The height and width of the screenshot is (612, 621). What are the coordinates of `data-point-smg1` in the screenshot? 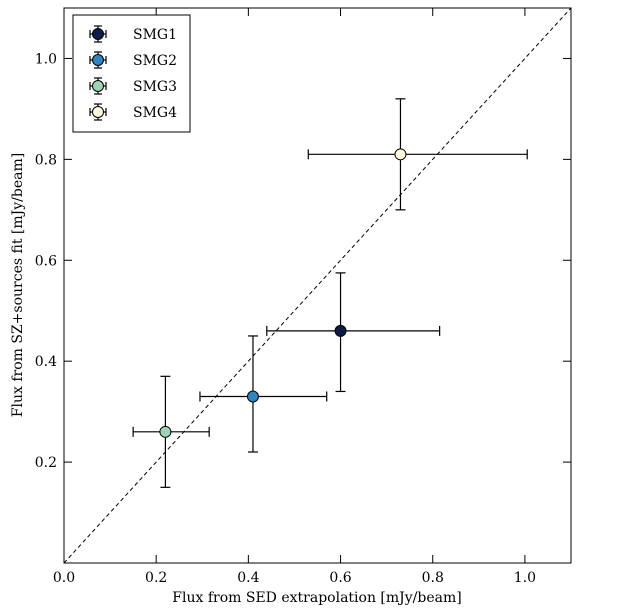 It's located at (353, 332).